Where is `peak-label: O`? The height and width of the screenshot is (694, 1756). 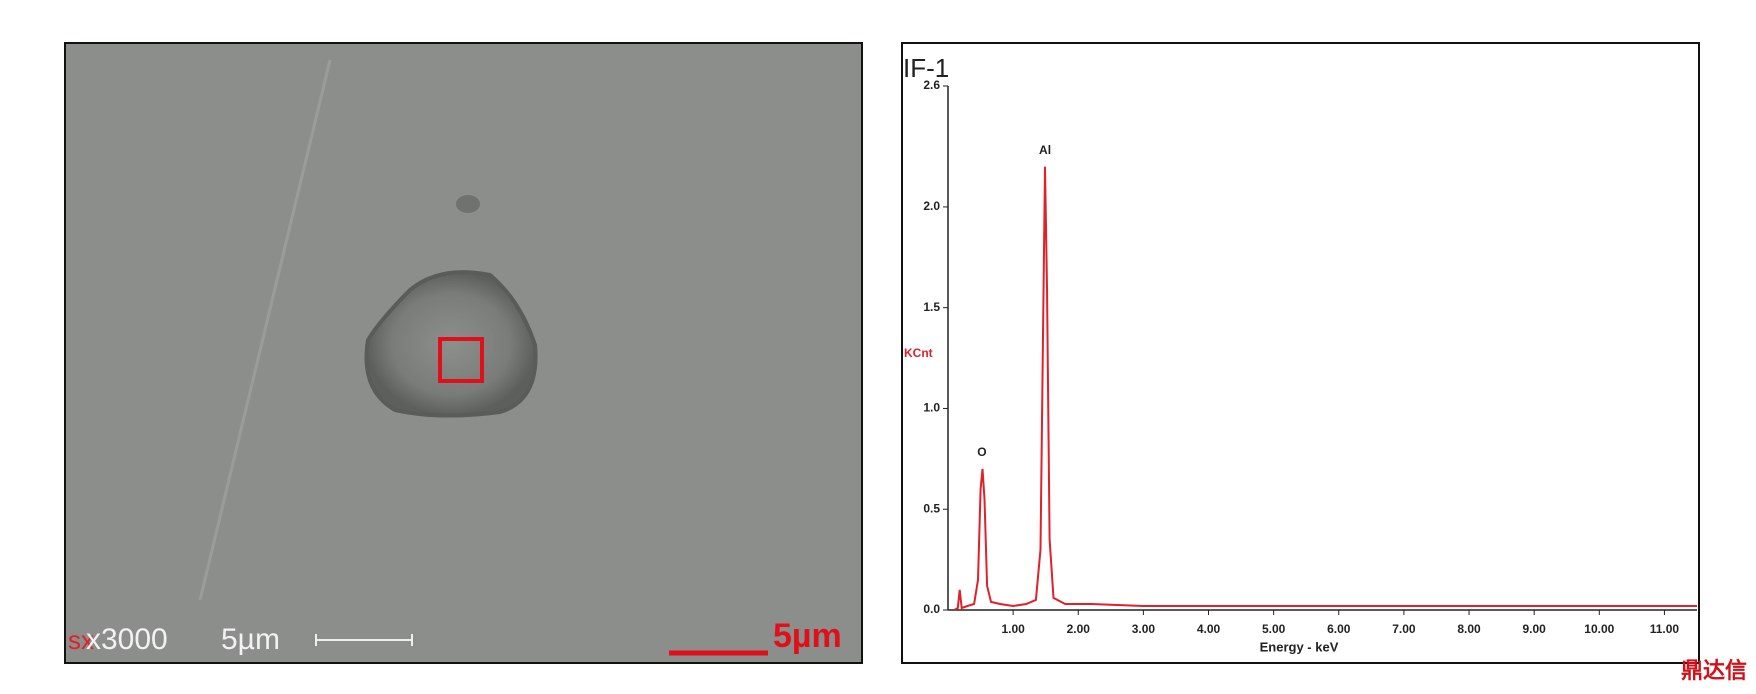
peak-label: O is located at coordinates (981, 452).